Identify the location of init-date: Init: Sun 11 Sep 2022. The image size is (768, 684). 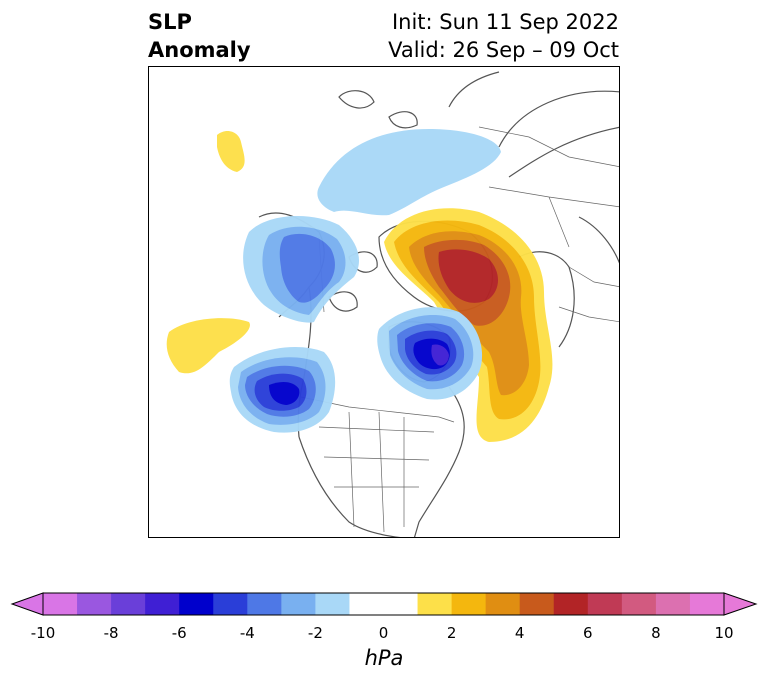
(505, 22).